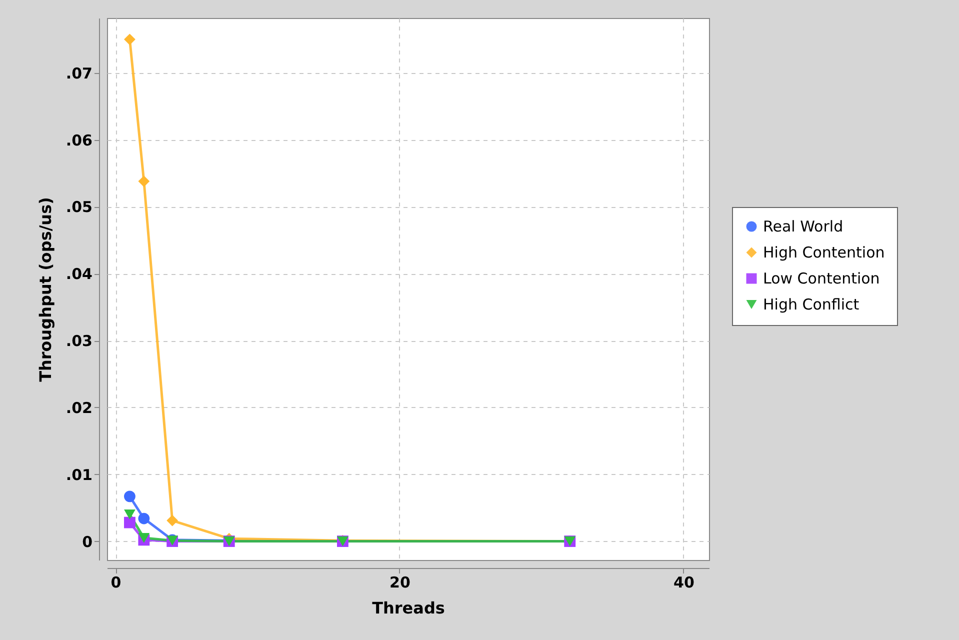  What do you see at coordinates (79, 274) in the screenshot?
I see `y-tick-label: .04` at bounding box center [79, 274].